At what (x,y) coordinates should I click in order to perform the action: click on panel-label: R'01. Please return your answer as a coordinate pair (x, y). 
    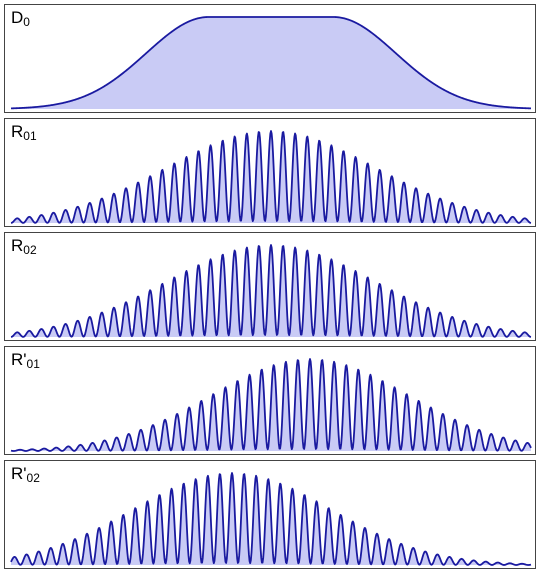
    Looking at the image, I should click on (25, 360).